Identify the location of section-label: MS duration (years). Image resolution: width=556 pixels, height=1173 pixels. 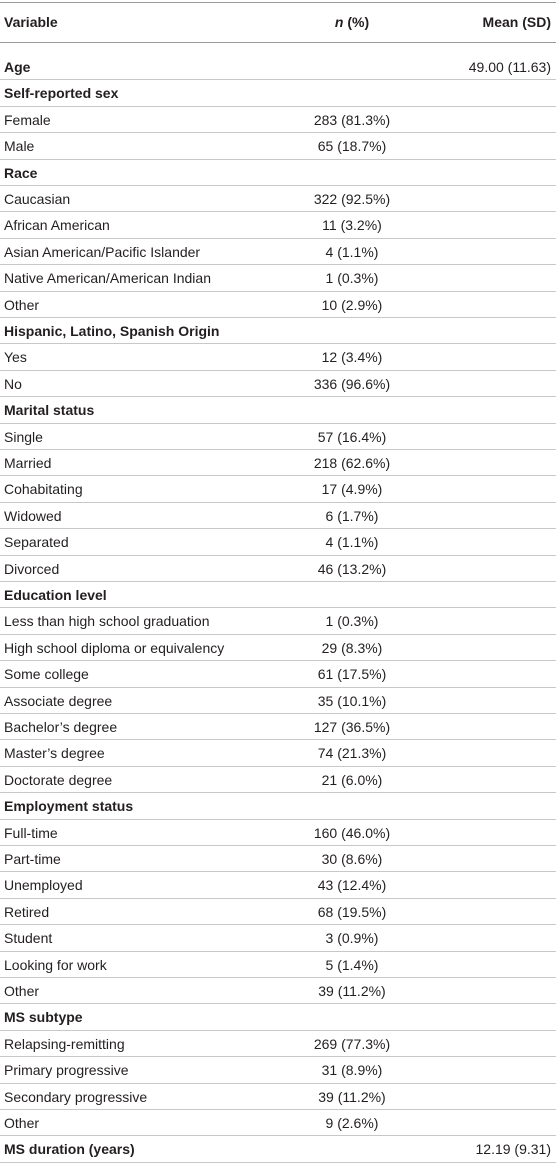
(69, 1149).